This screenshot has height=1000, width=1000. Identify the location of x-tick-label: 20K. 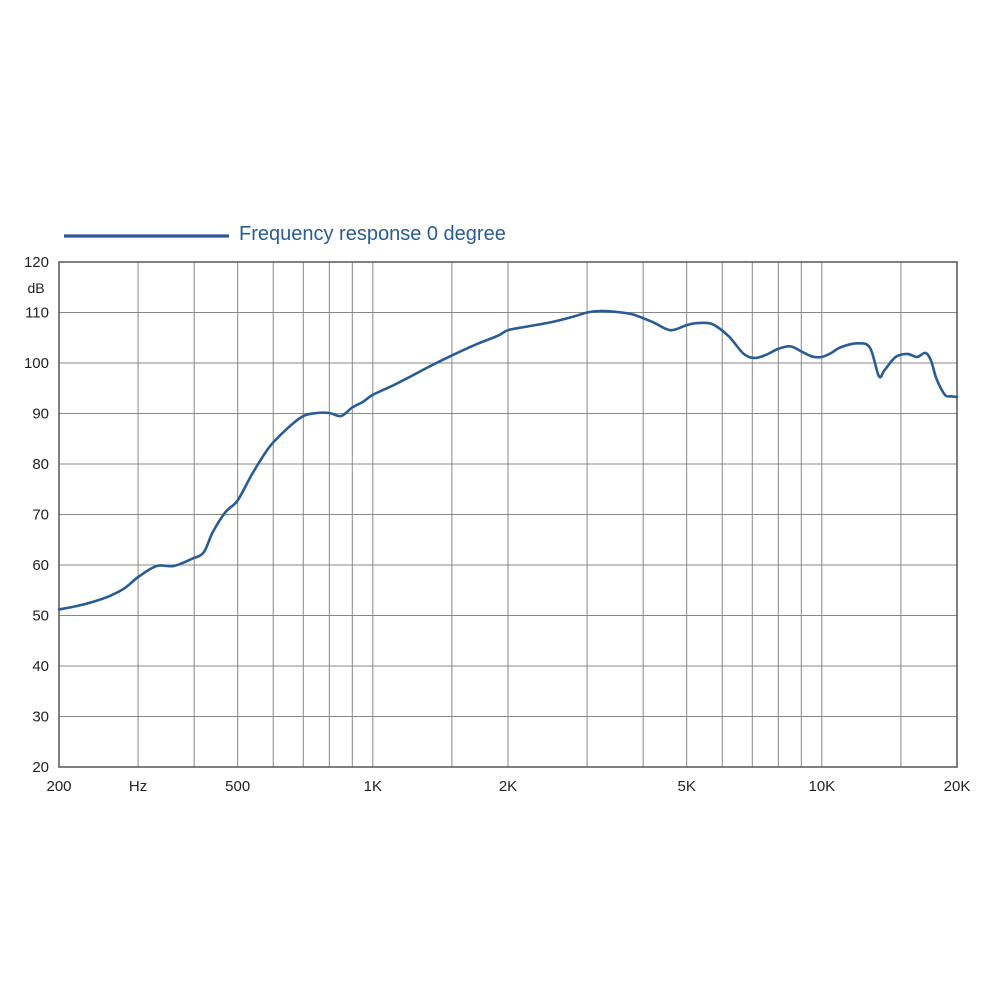
(957, 786).